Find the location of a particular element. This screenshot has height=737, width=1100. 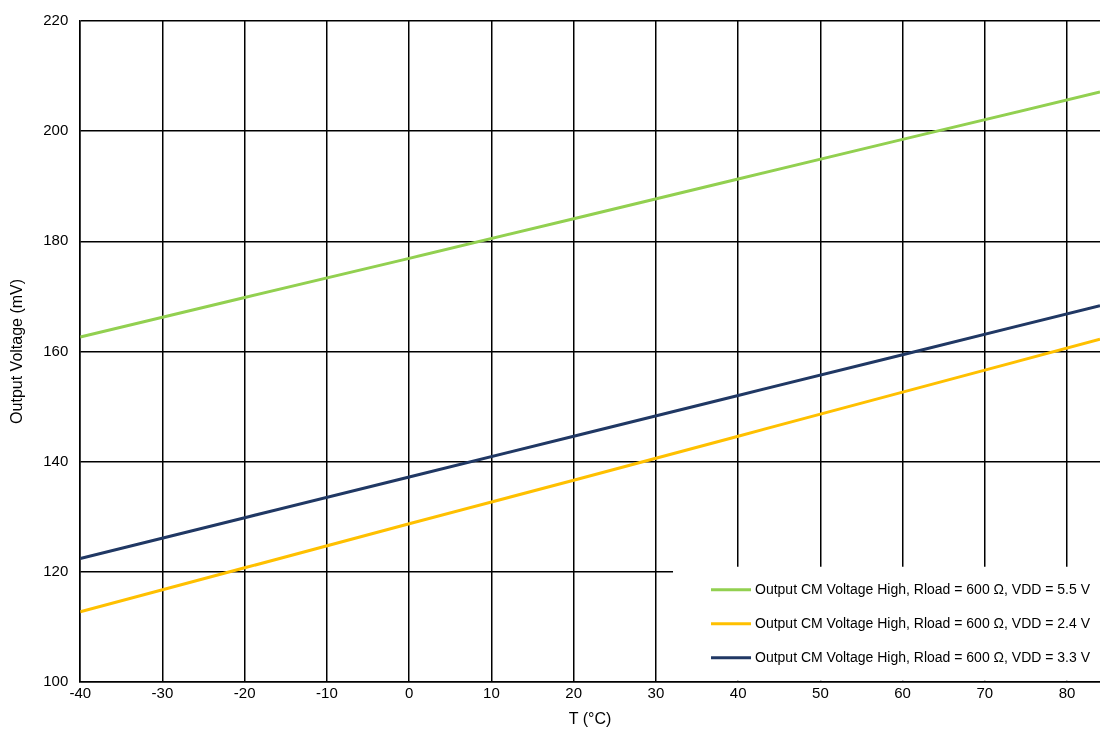

x-tick-label: 20 is located at coordinates (574, 692).